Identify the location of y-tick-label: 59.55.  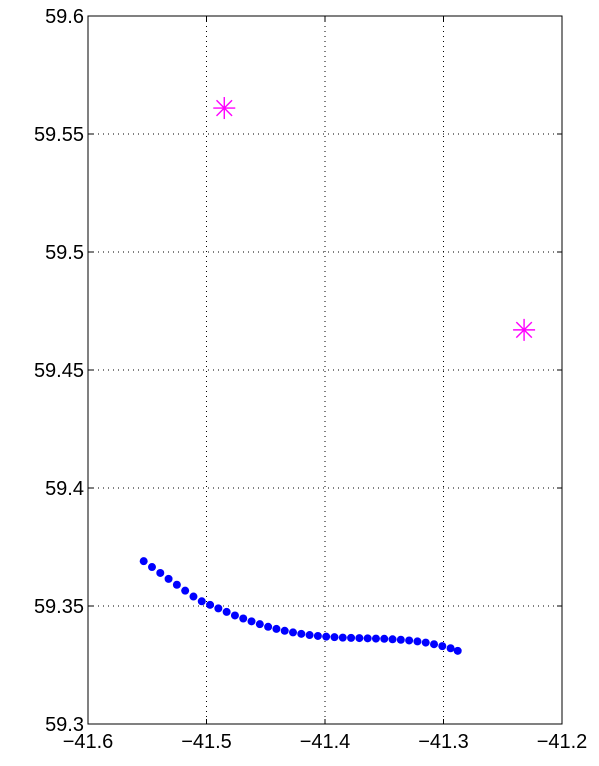
(59, 135).